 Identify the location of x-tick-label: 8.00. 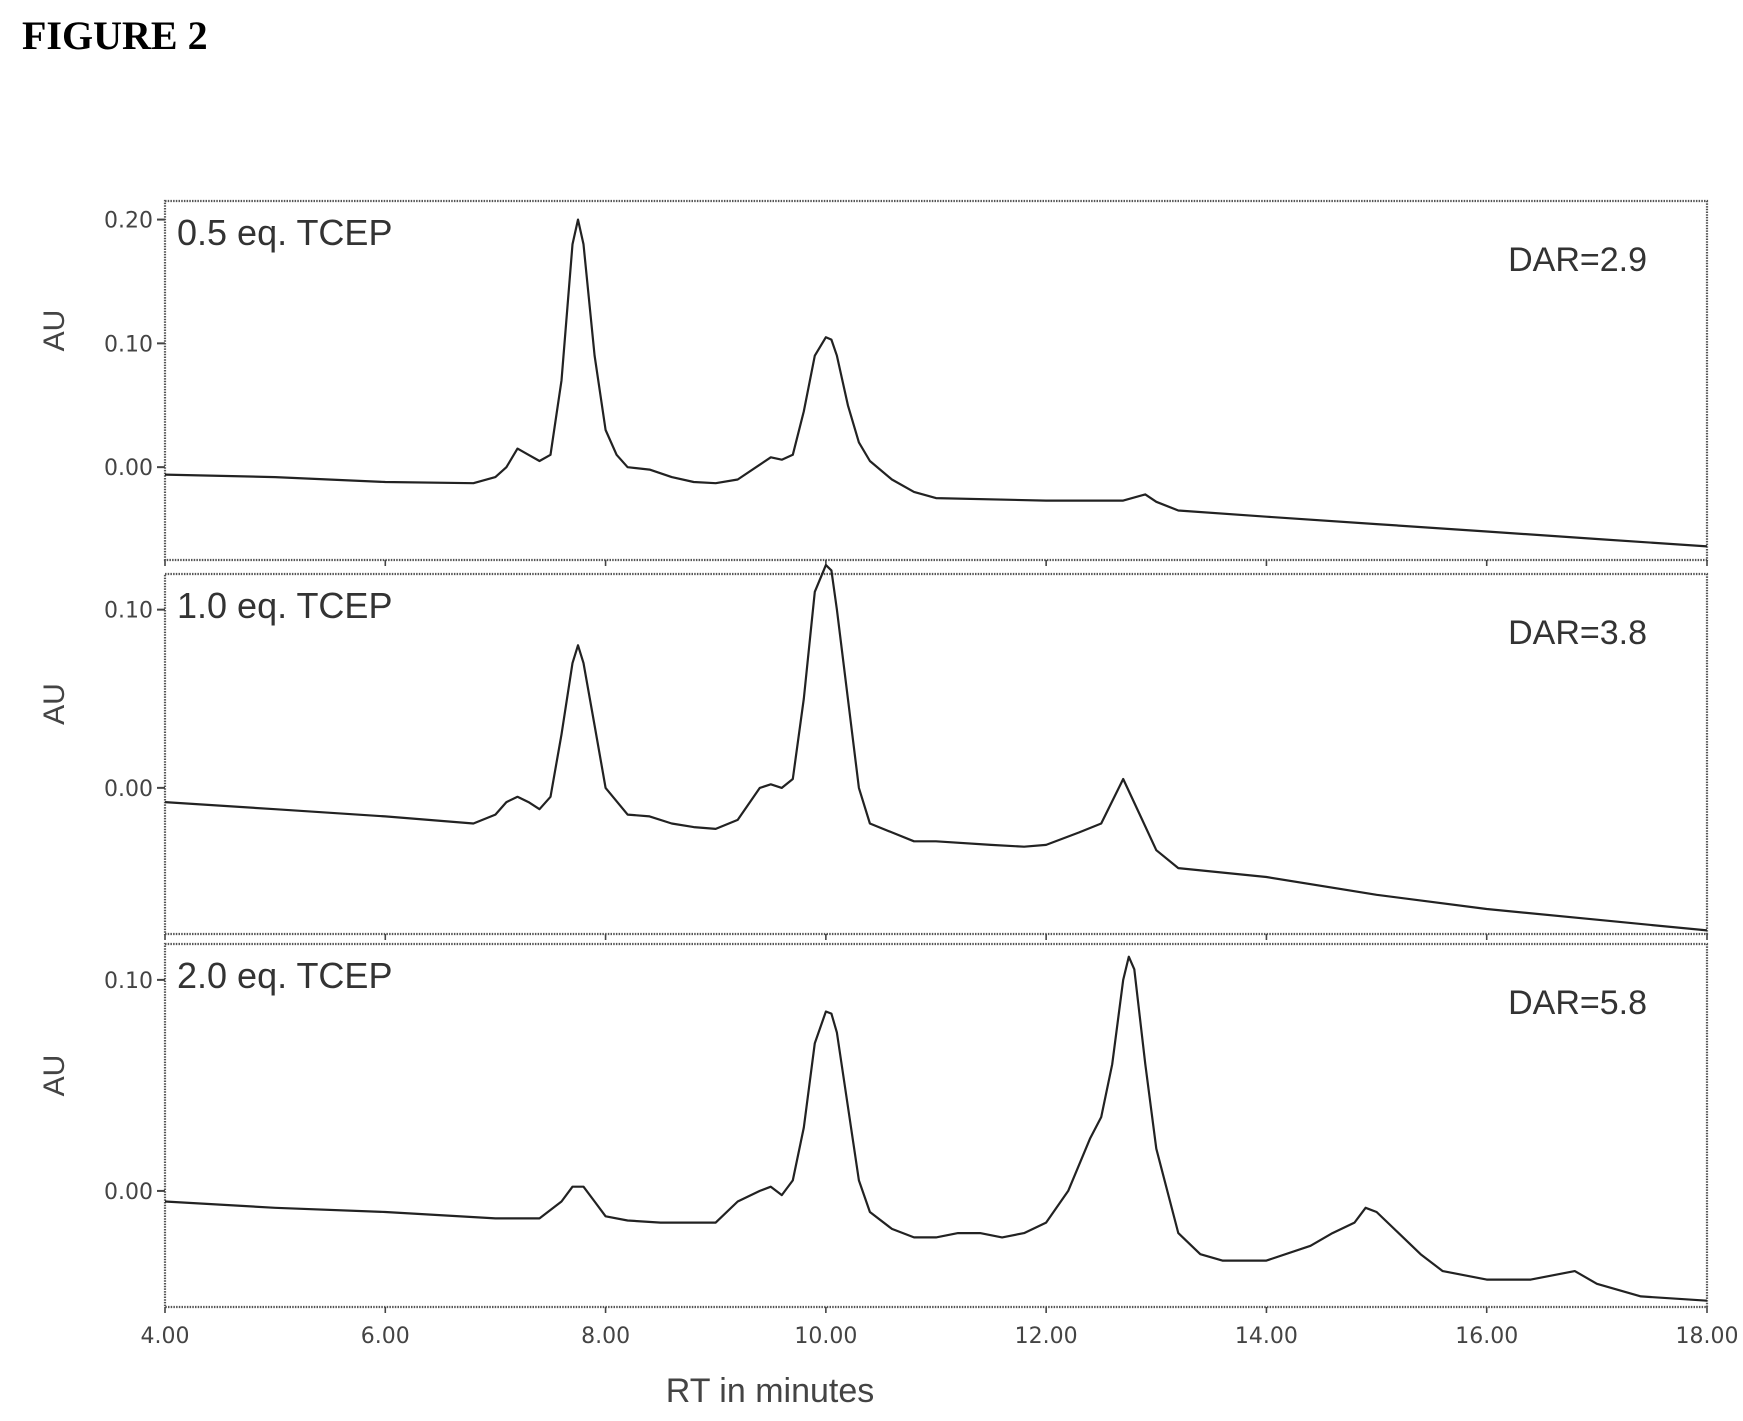
(605, 1336).